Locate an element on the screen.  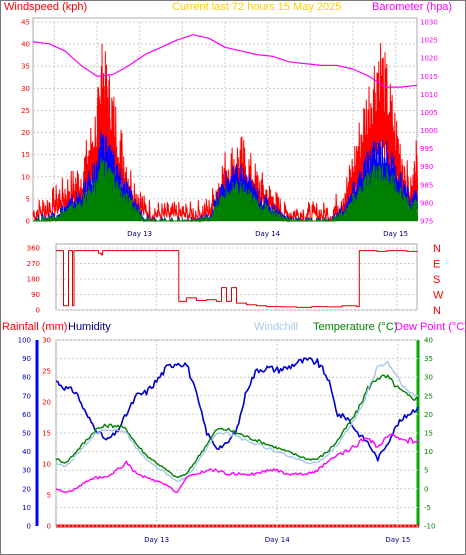
humidity-tick-label: 80 is located at coordinates (26, 378).